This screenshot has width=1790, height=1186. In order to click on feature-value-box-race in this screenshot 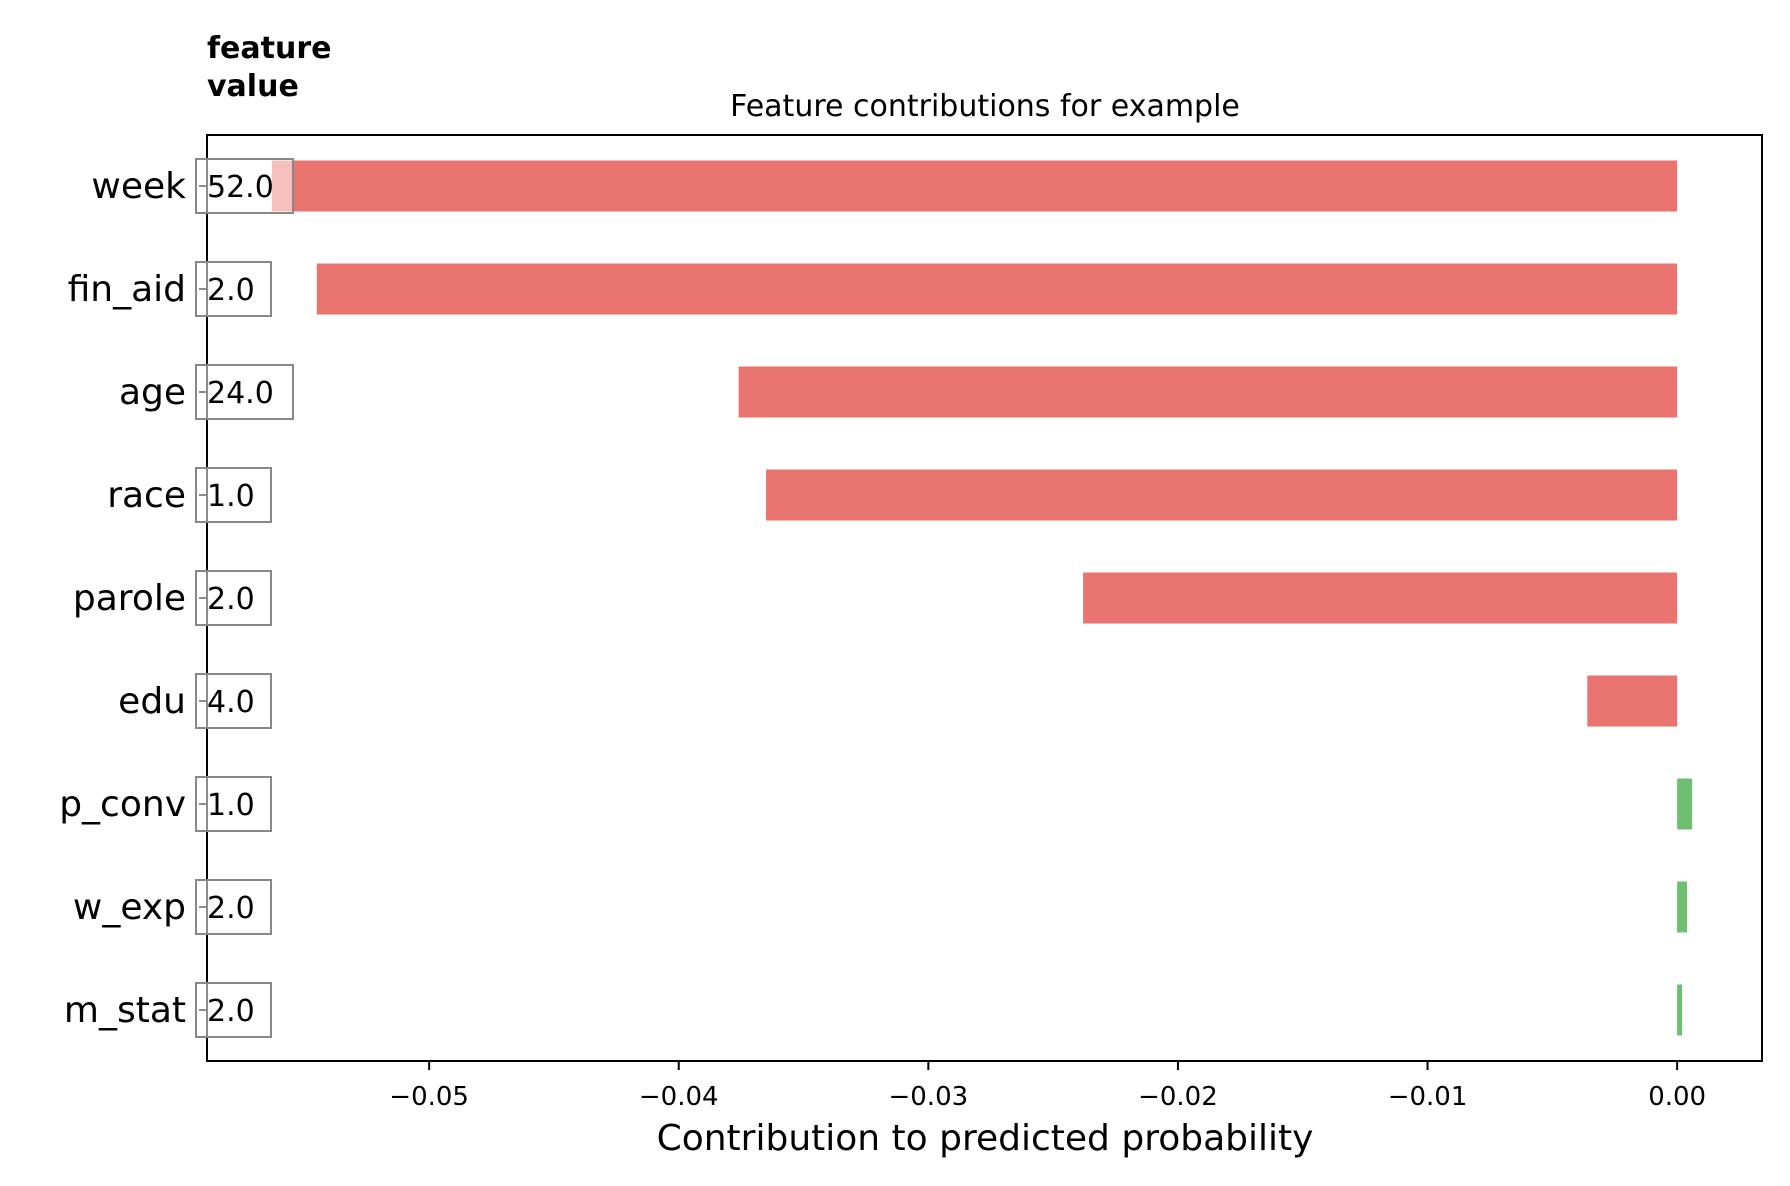, I will do `click(233, 495)`.